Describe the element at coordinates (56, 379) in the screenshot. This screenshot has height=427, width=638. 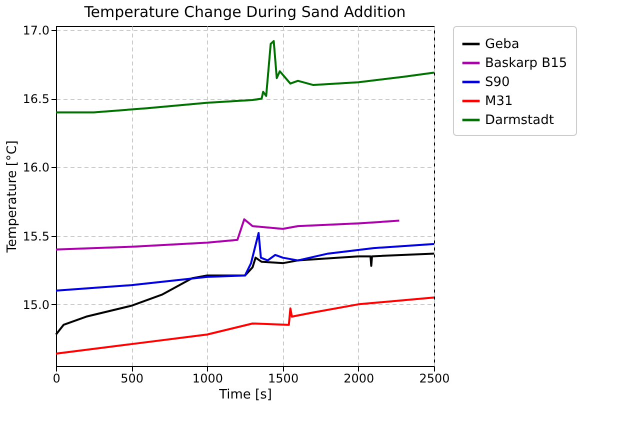
I see `x-tick-label: 0` at that location.